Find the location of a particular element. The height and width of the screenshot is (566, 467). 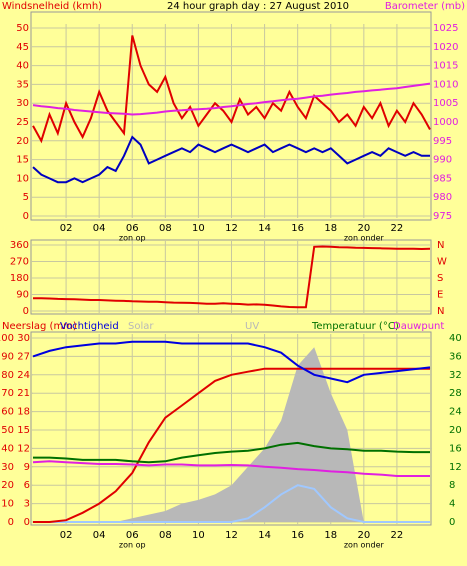

y2-tick-label: 24 is located at coordinates (23, 375).